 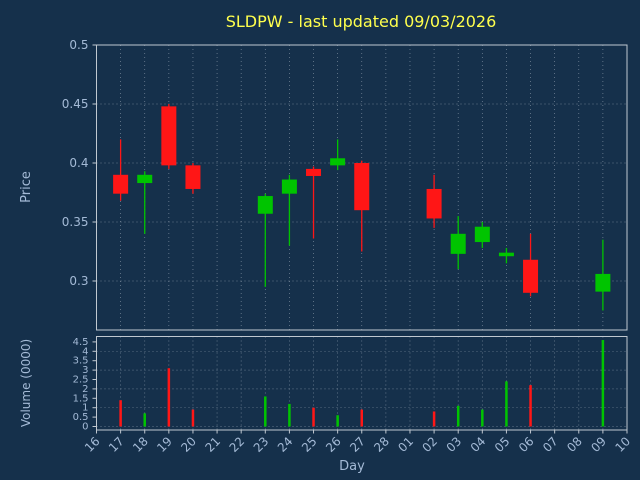 I want to click on day-tick-label: 23, so click(x=261, y=444).